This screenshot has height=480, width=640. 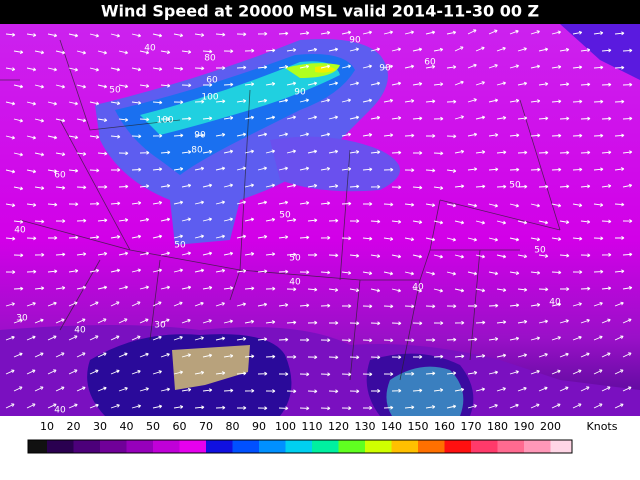 I want to click on colorbar-tick-label: 110, so click(x=312, y=426).